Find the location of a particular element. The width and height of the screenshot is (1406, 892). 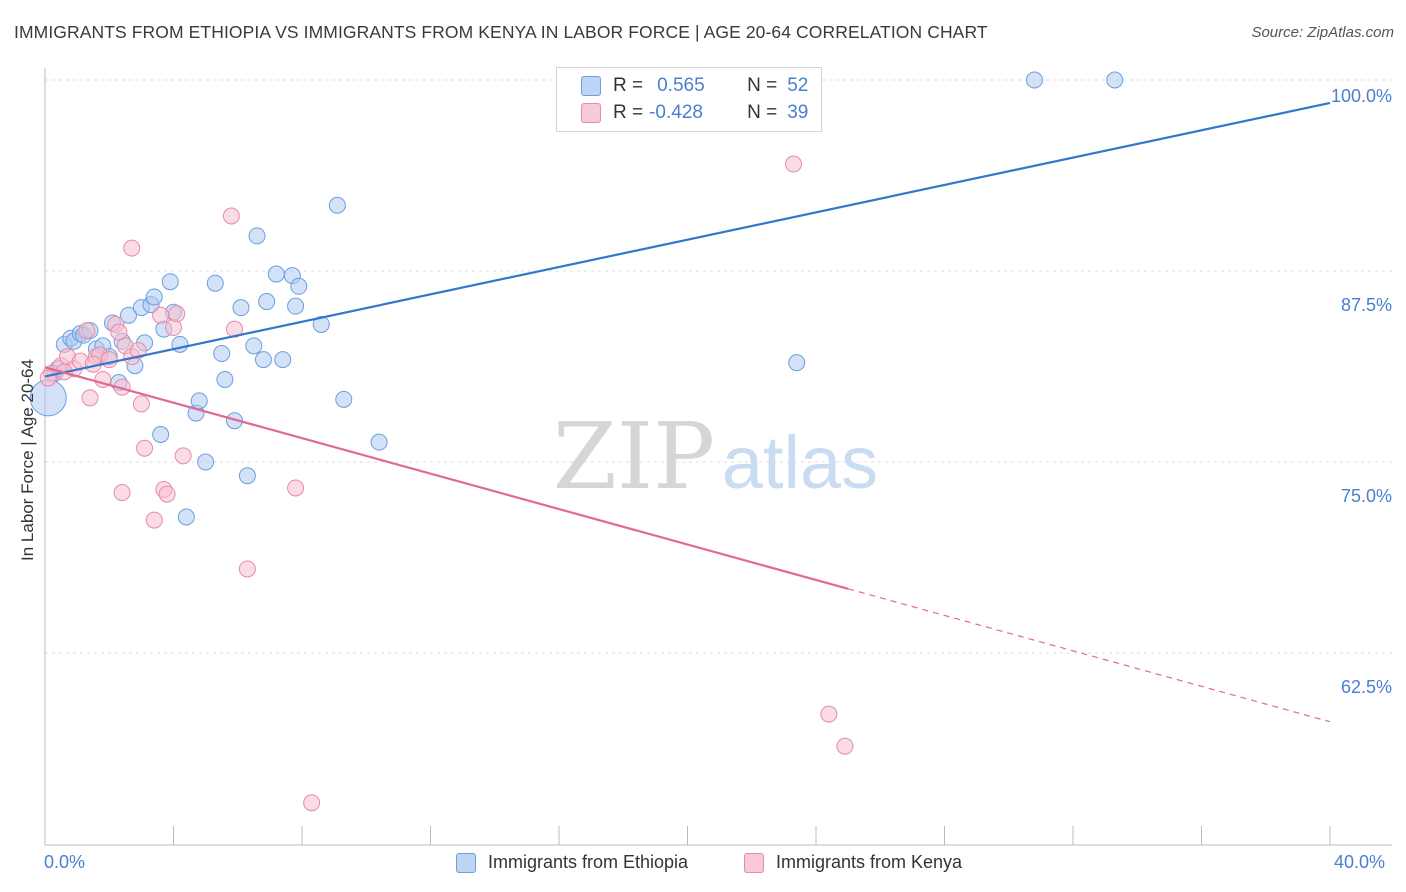

x-tick-label-min: 0.0% is located at coordinates (65, 862).